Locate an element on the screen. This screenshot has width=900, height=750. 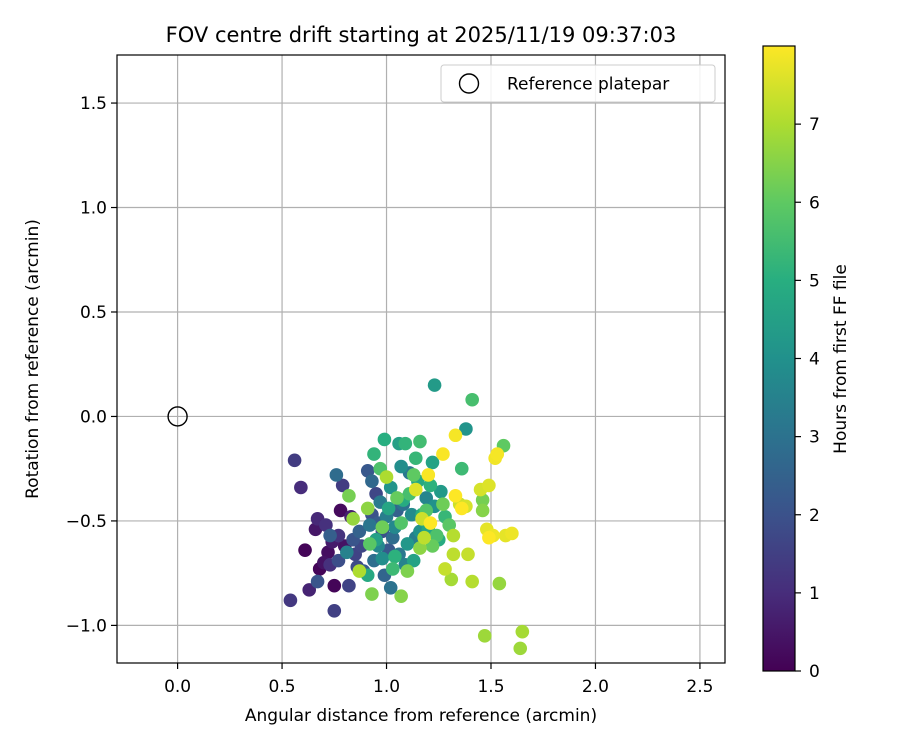
colorbar-label: Hours from first FF file is located at coordinates (841, 359).